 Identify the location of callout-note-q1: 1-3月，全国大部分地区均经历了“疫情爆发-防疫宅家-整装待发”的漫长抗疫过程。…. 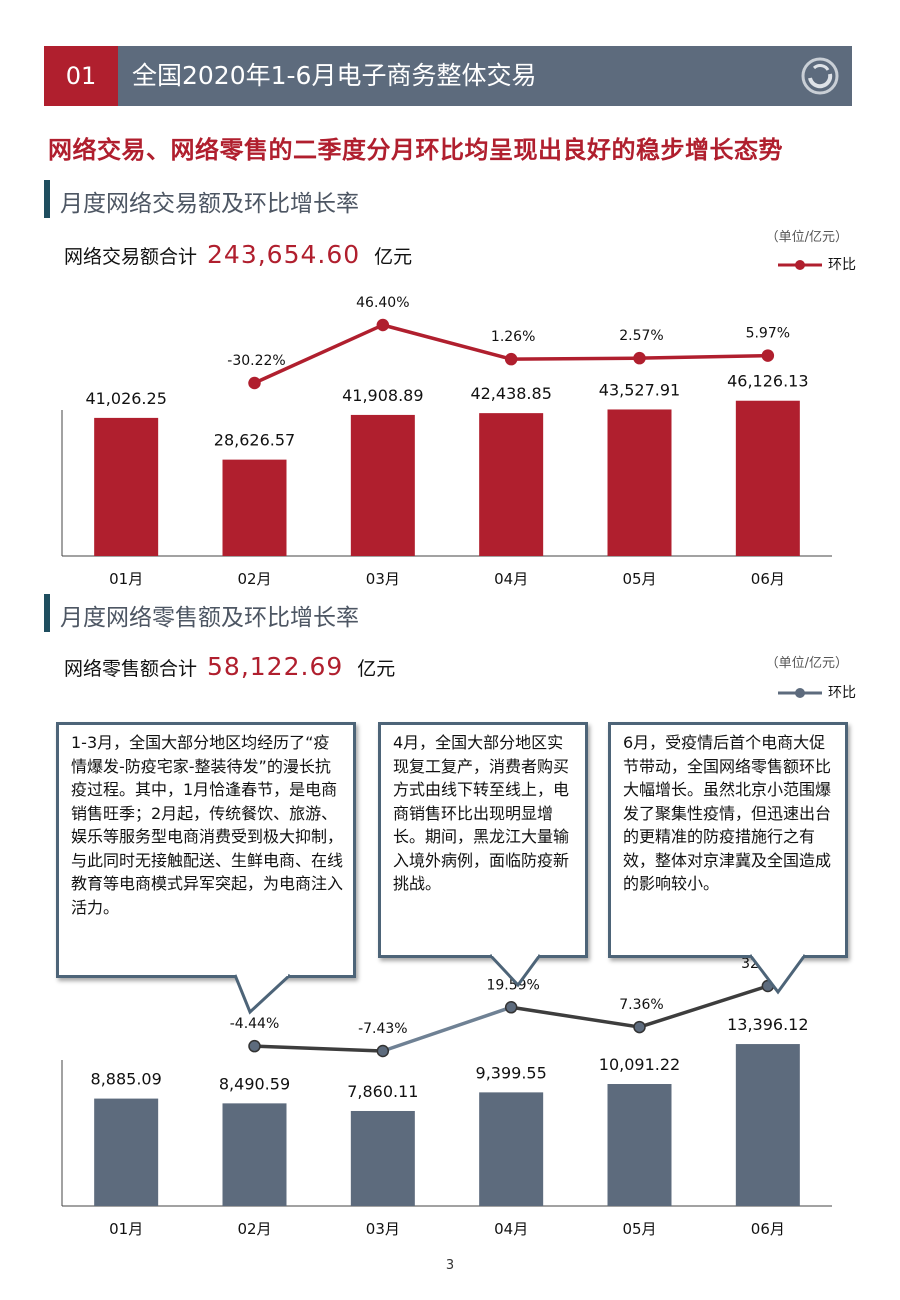
(206, 850).